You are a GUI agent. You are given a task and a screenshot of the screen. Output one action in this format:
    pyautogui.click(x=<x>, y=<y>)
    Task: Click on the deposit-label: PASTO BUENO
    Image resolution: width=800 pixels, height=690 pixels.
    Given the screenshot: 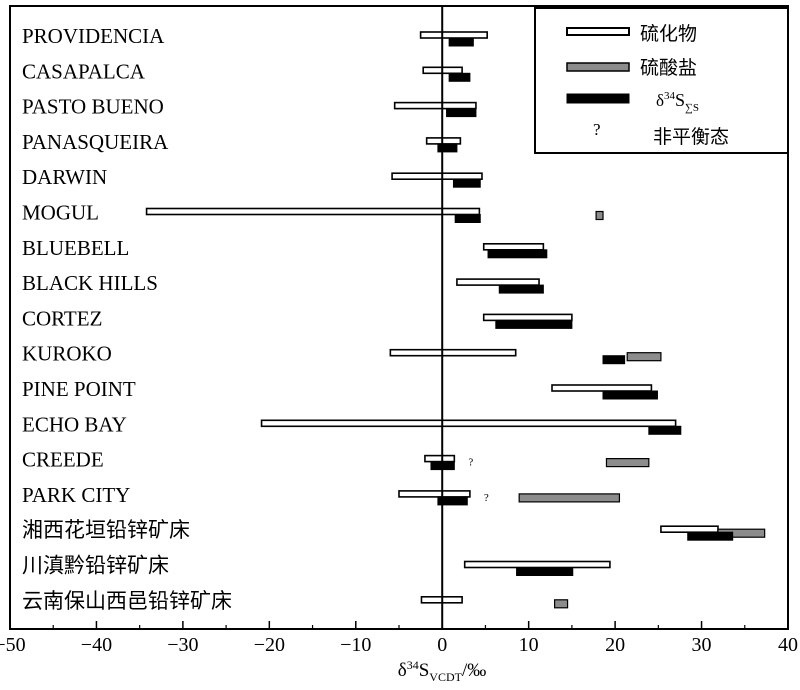 What is the action you would take?
    pyautogui.click(x=93, y=107)
    